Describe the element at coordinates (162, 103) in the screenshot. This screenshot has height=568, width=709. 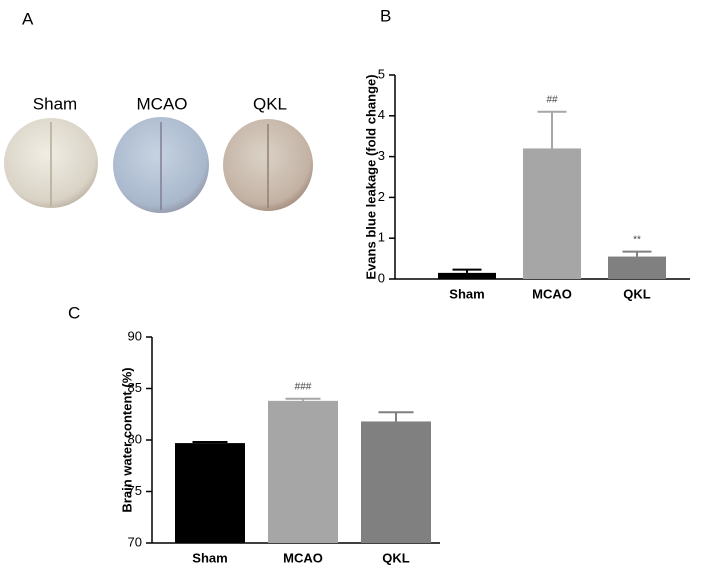
I see `image-label: MCAO` at that location.